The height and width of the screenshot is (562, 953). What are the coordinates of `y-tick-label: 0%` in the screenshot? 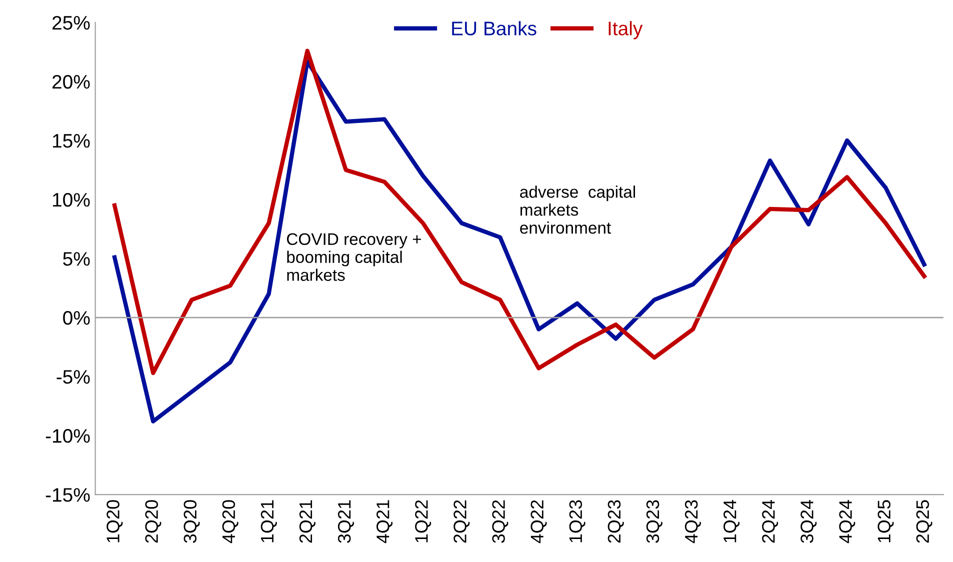 It's located at (76, 318).